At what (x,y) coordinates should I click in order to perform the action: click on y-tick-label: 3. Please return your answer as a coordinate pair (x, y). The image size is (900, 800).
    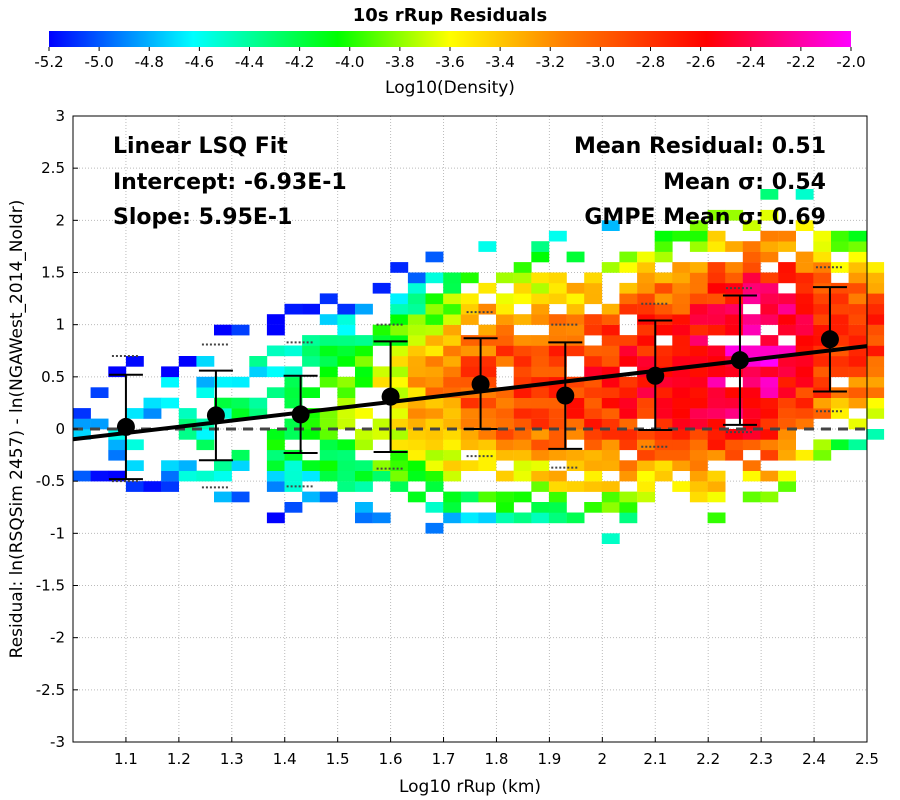
    Looking at the image, I should click on (60, 116).